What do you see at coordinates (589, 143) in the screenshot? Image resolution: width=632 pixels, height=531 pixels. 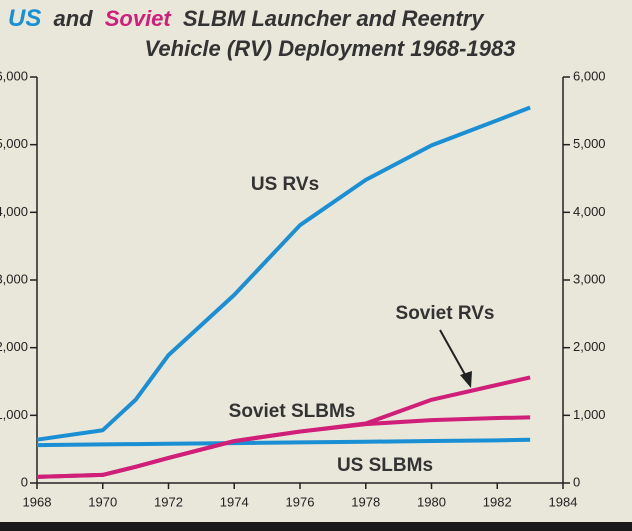 I see `y2-tick-label: 5,000` at bounding box center [589, 143].